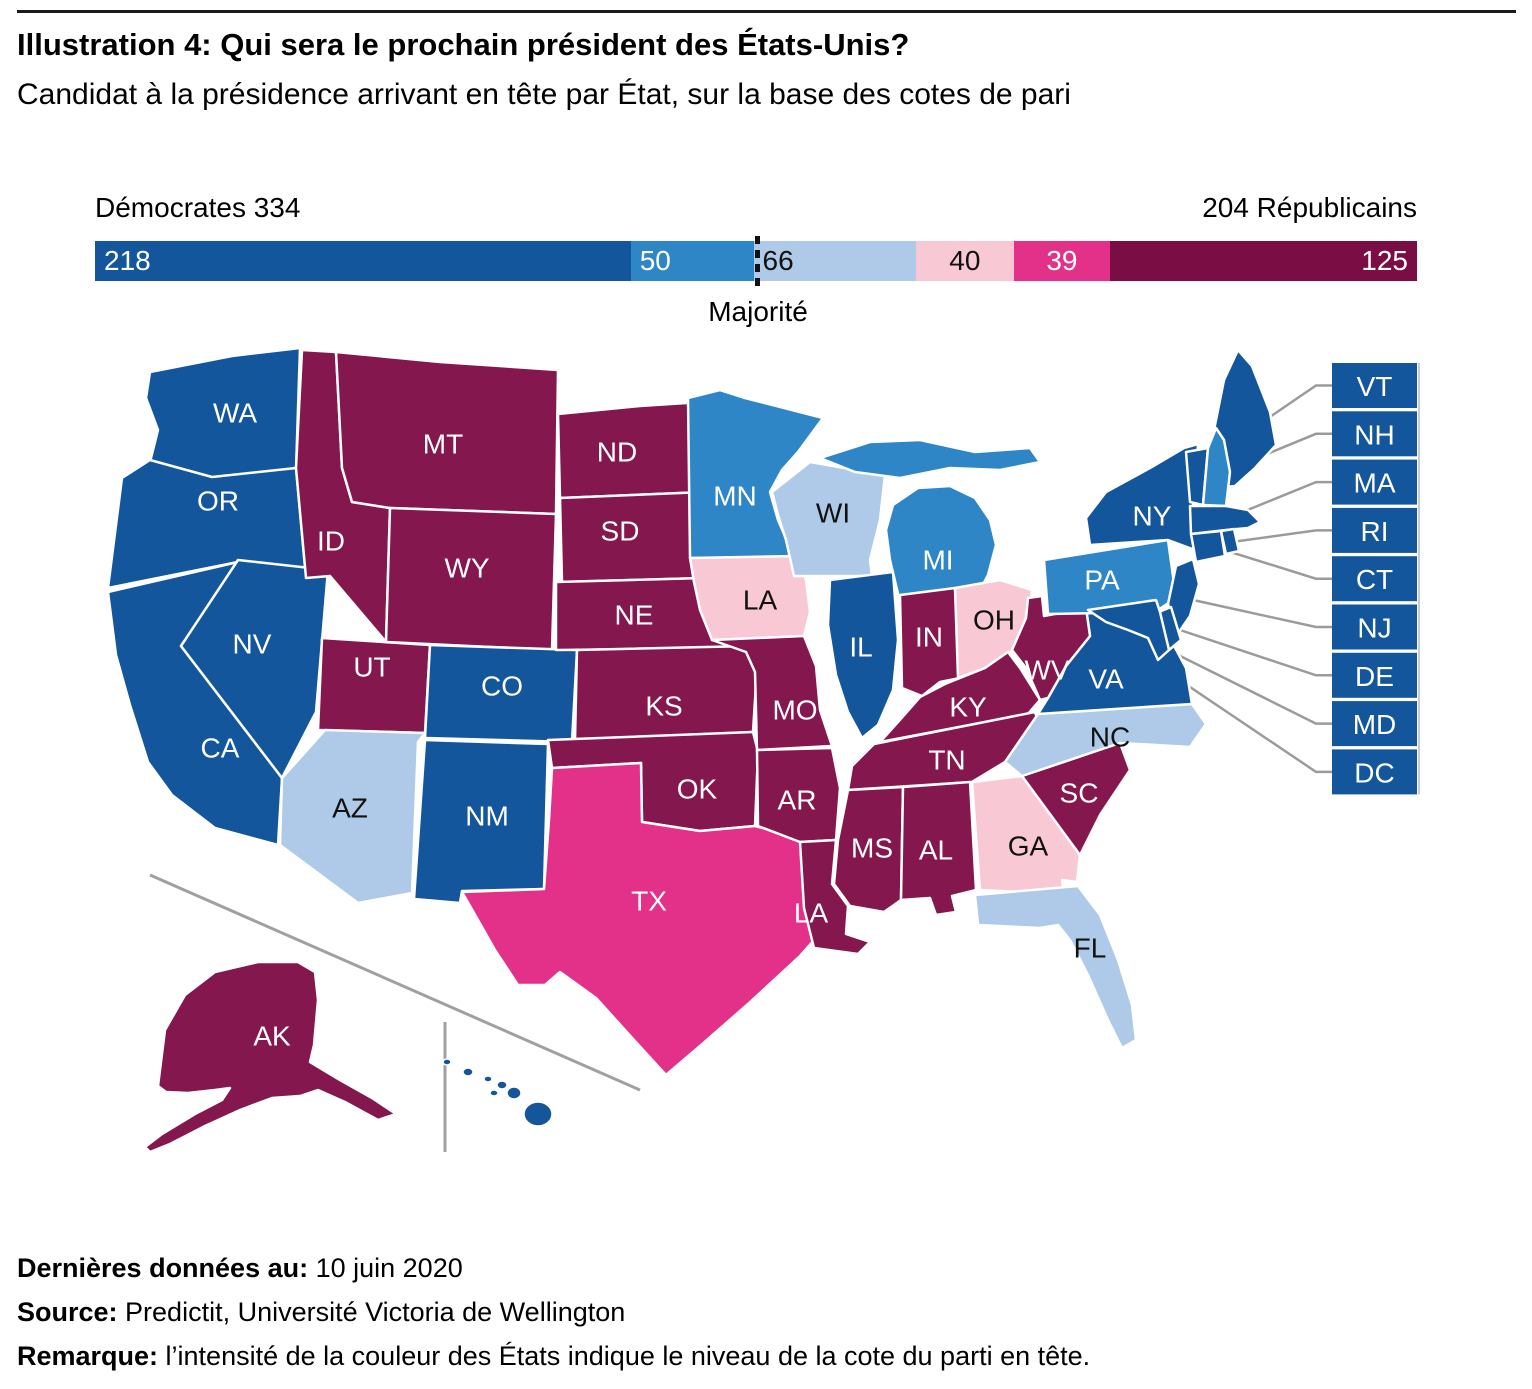 Image resolution: width=1532 pixels, height=1389 pixels. What do you see at coordinates (778, 260) in the screenshot?
I see `bar-segment-value: 66` at bounding box center [778, 260].